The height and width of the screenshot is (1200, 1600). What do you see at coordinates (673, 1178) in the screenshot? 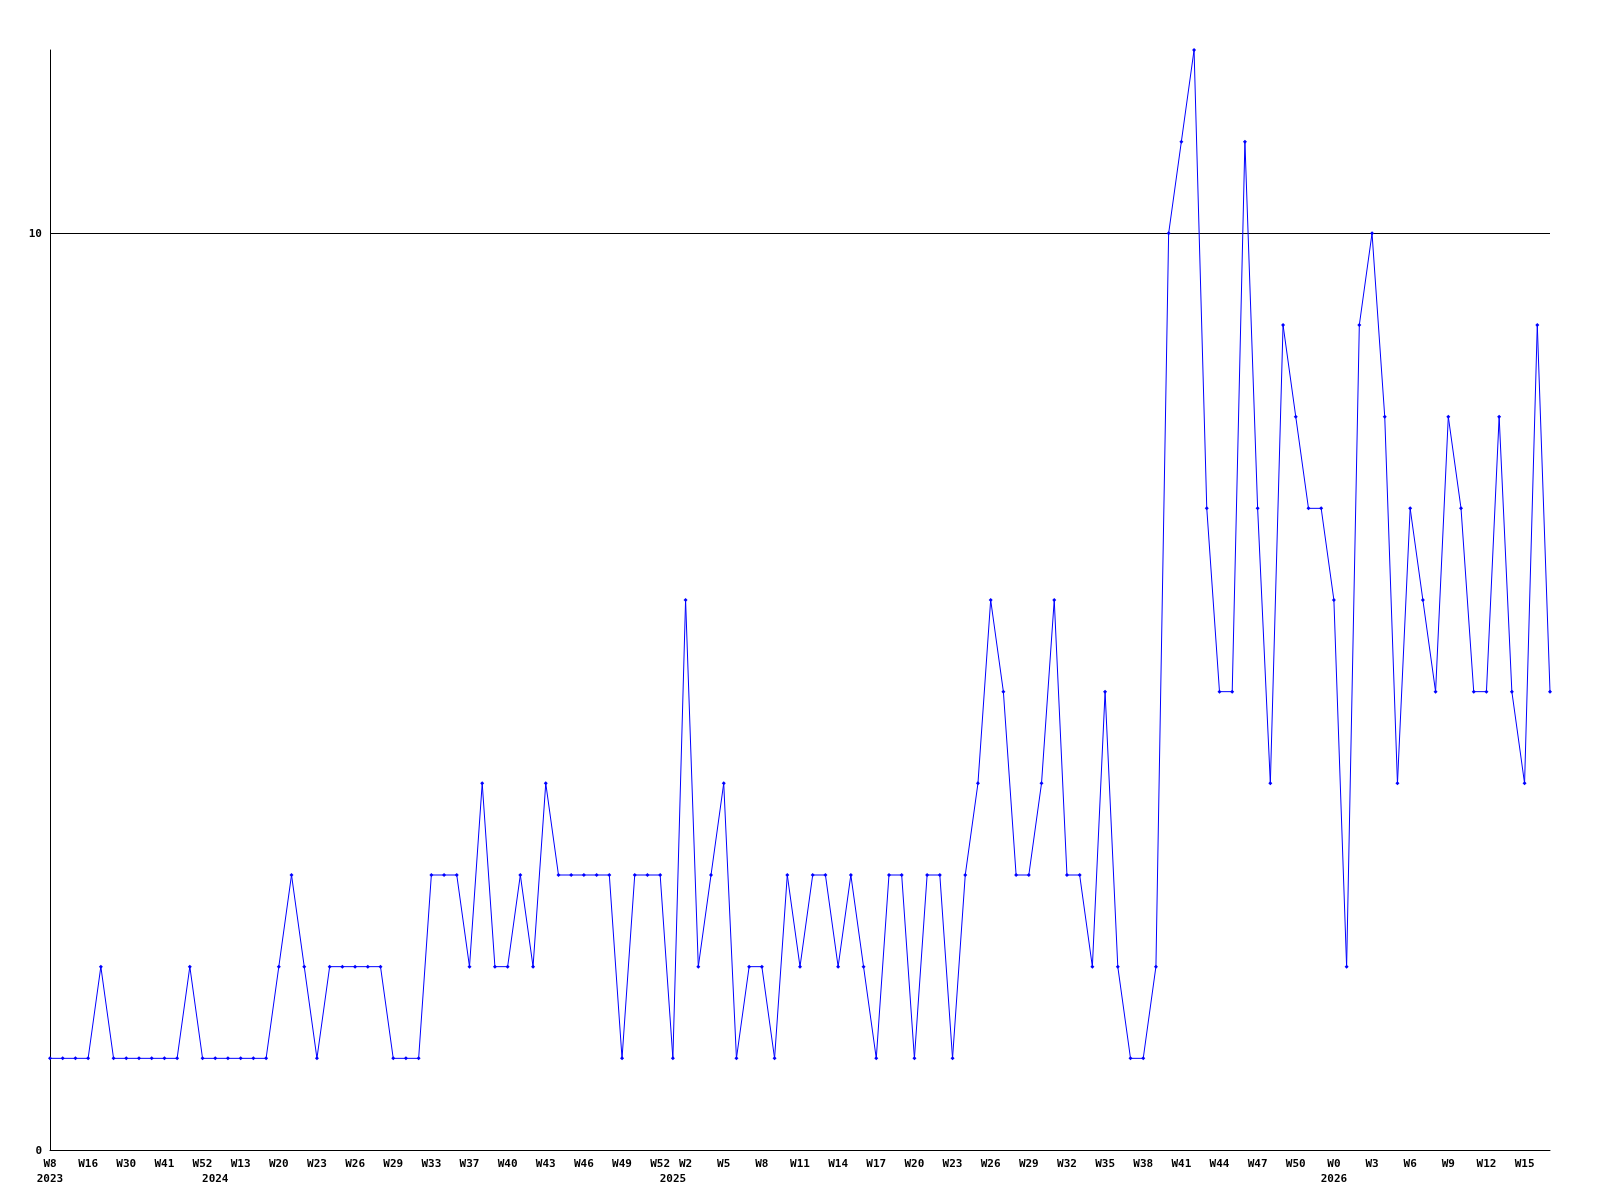
I see `x-tick-label: 2025` at bounding box center [673, 1178].